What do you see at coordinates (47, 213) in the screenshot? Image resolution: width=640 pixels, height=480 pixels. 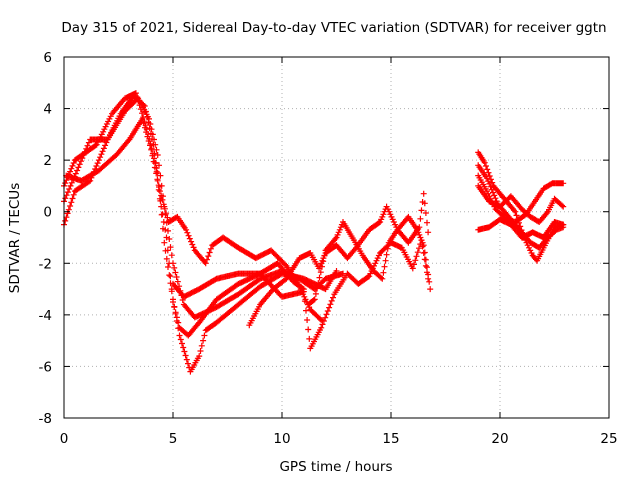 I see `y-tick-label: 0` at bounding box center [47, 213].